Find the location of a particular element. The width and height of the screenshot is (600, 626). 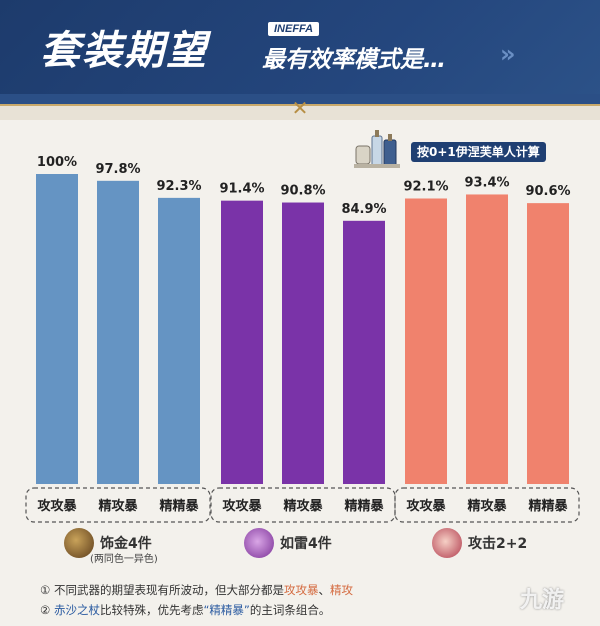

footnote-text: 比较特殊，优先考虑 is located at coordinates (151, 610).